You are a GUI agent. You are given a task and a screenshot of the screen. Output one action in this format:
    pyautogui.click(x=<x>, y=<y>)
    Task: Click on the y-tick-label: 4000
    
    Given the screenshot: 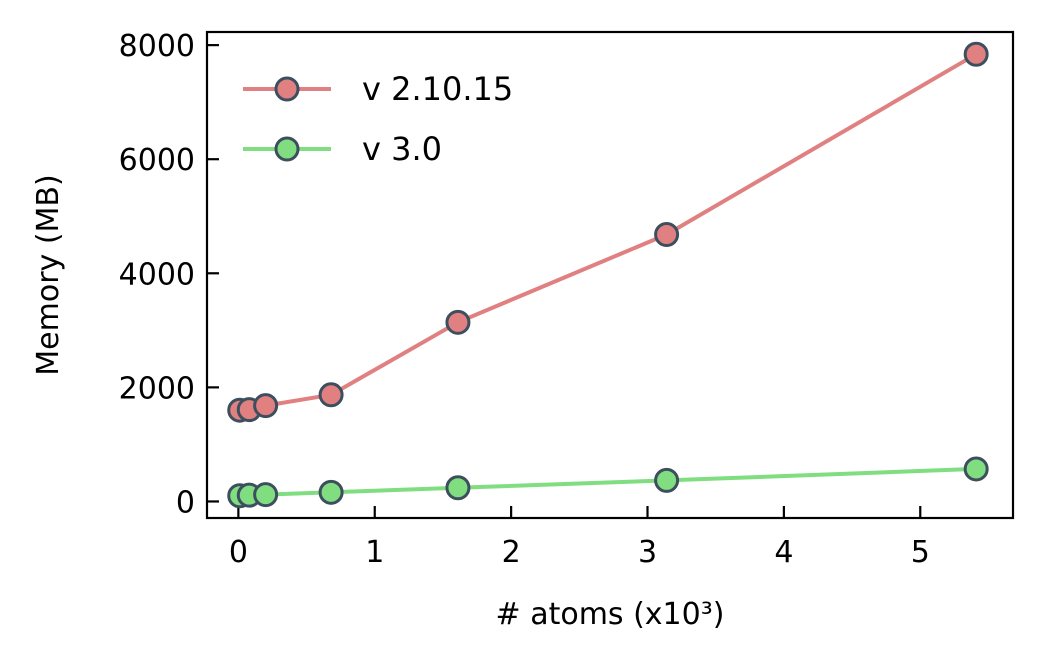 What is the action you would take?
    pyautogui.click(x=157, y=274)
    